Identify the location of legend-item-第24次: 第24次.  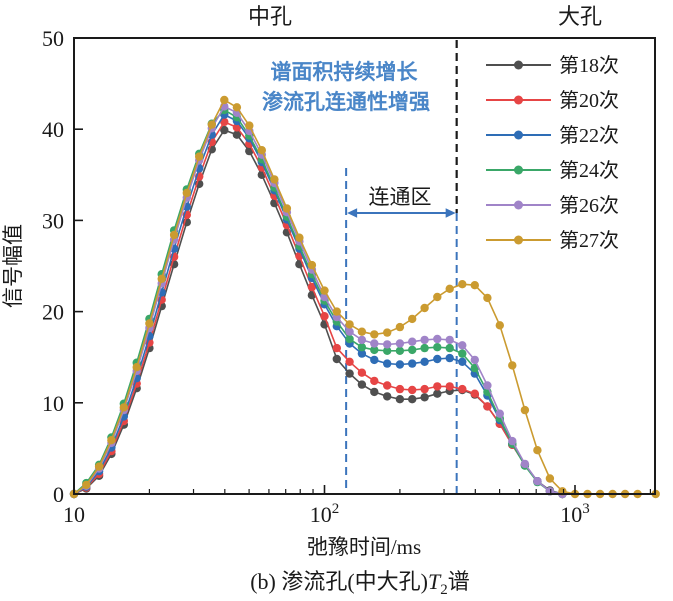
(552, 170).